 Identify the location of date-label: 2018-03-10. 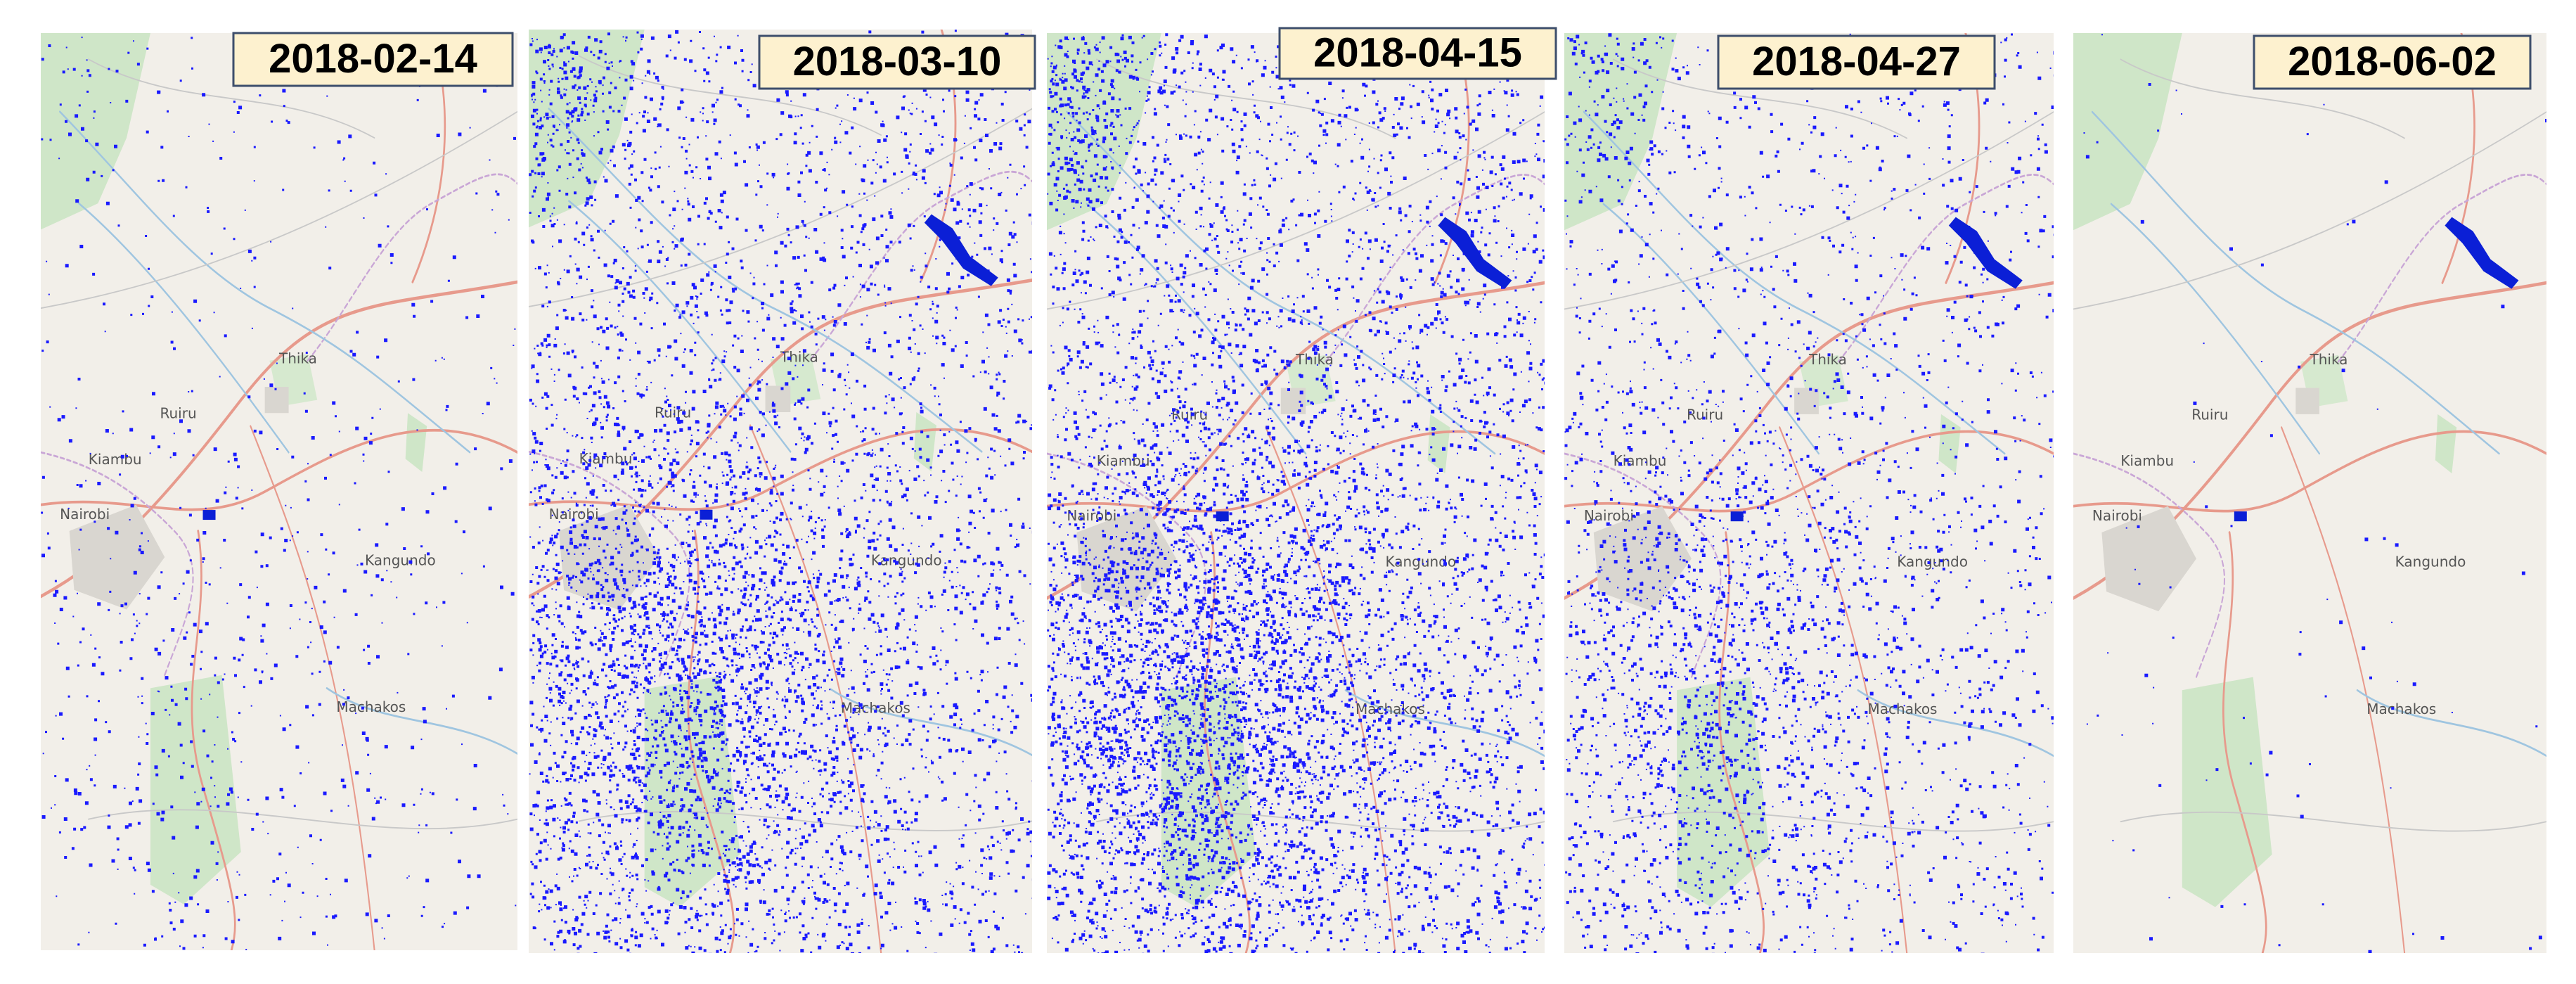
(897, 61).